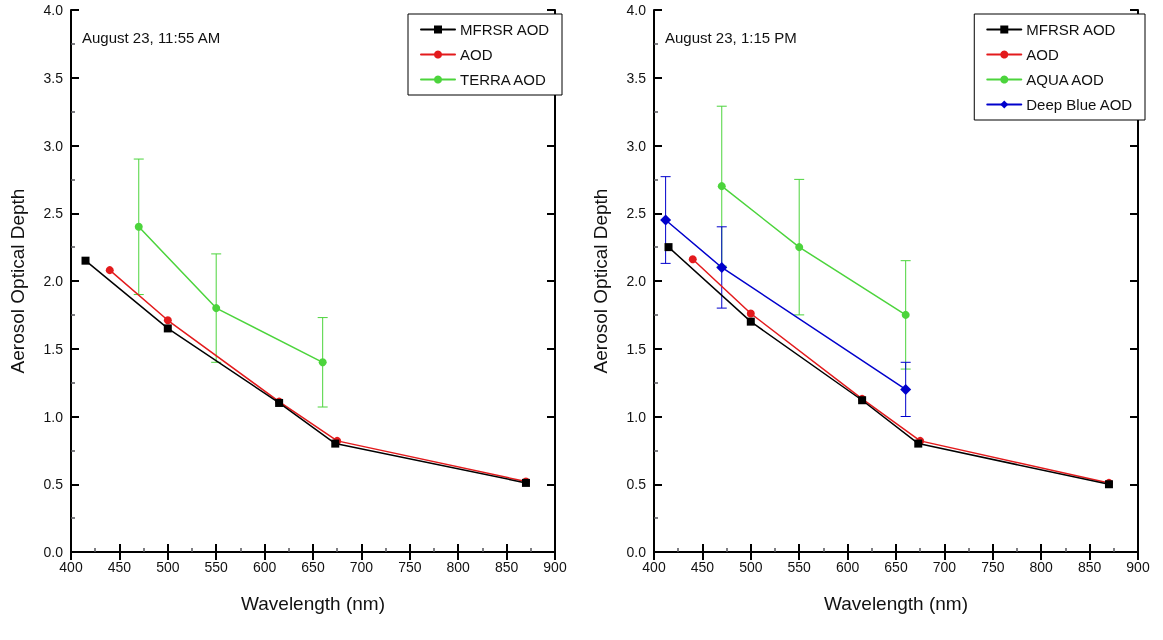 The width and height of the screenshot is (1163, 640). Describe the element at coordinates (151, 37) in the screenshot. I see `annotation: August 23, 11:55 AM` at that location.